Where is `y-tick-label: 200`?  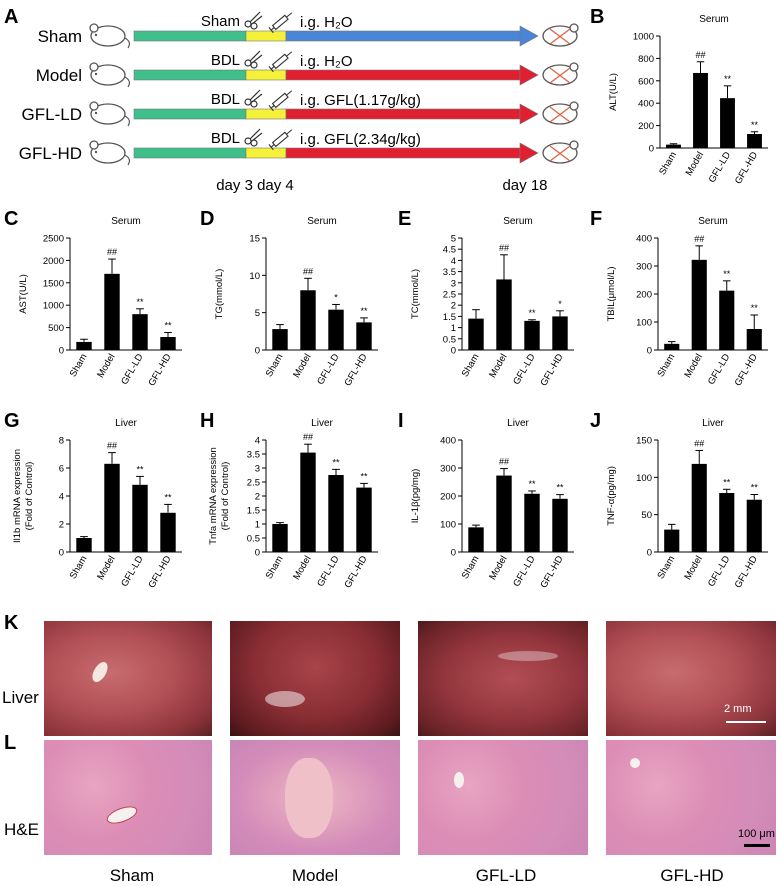 y-tick-label: 200 is located at coordinates (644, 295).